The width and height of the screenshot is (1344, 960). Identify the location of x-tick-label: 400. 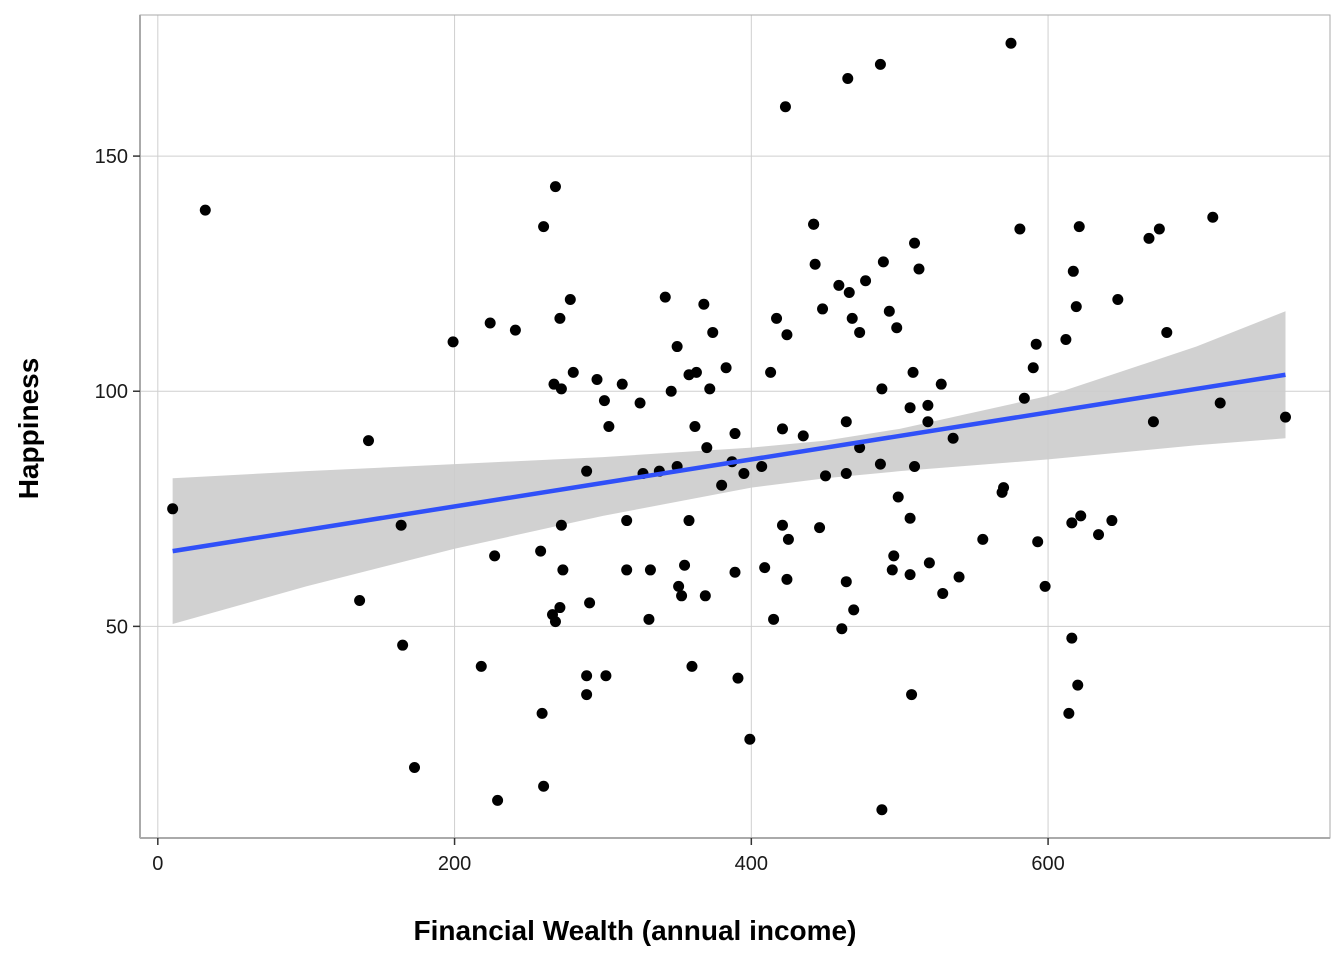
(751, 864).